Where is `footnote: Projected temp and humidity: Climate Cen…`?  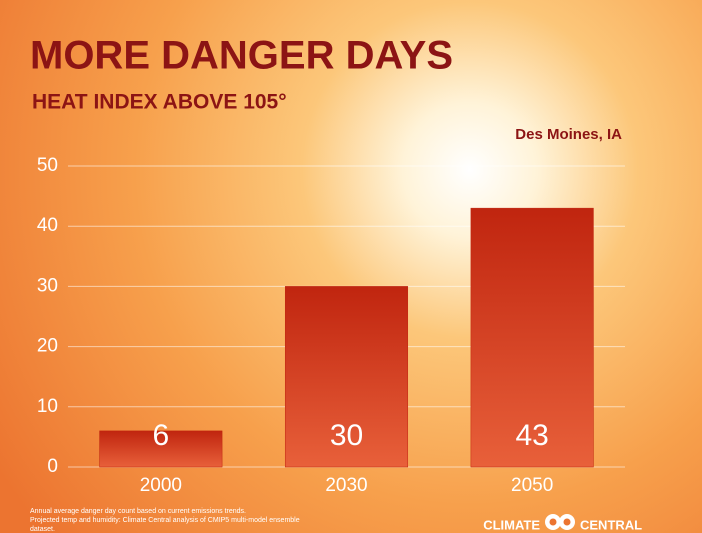
footnote: Projected temp and humidity: Climate Cen… is located at coordinates (165, 520).